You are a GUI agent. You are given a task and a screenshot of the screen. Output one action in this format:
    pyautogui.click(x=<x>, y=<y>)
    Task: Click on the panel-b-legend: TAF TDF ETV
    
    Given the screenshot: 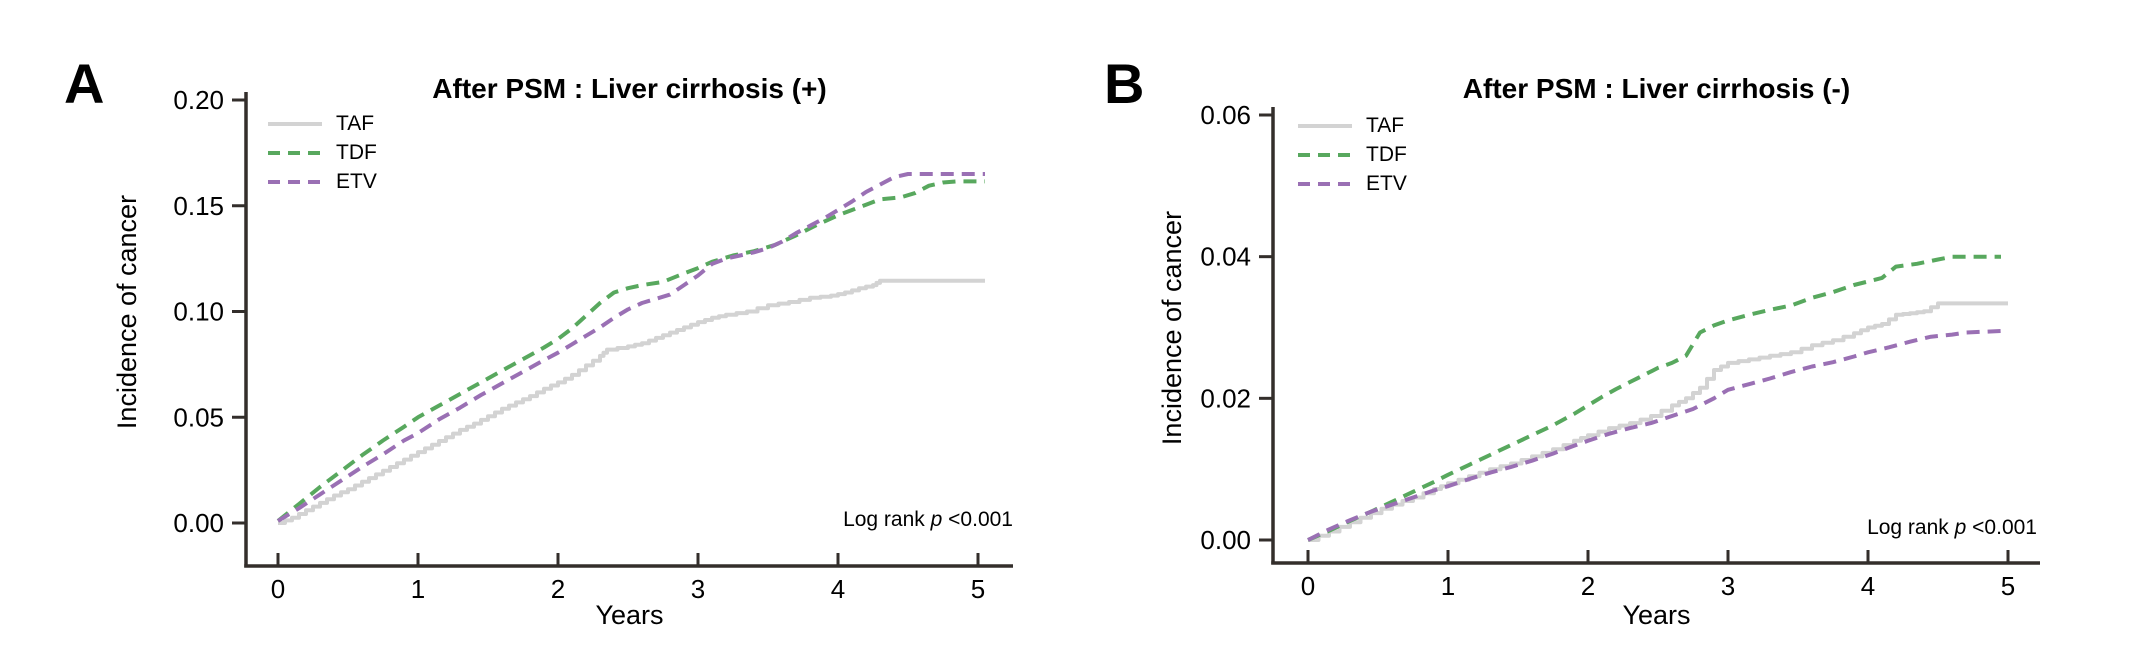 What is the action you would take?
    pyautogui.click(x=1352, y=154)
    